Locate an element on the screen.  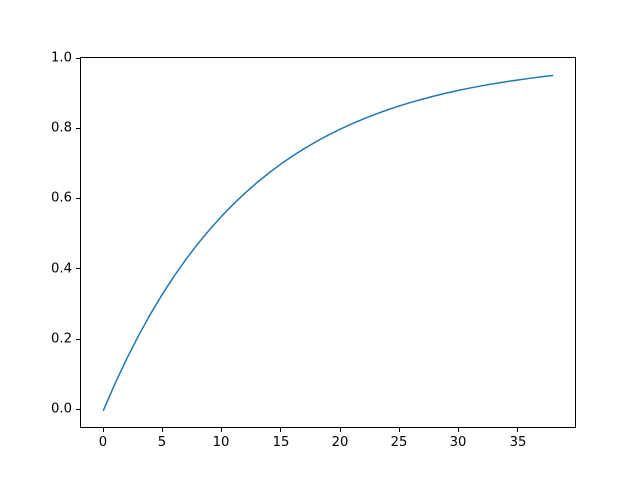
ytick-label-0-0: 0.0 is located at coordinates (61, 409).